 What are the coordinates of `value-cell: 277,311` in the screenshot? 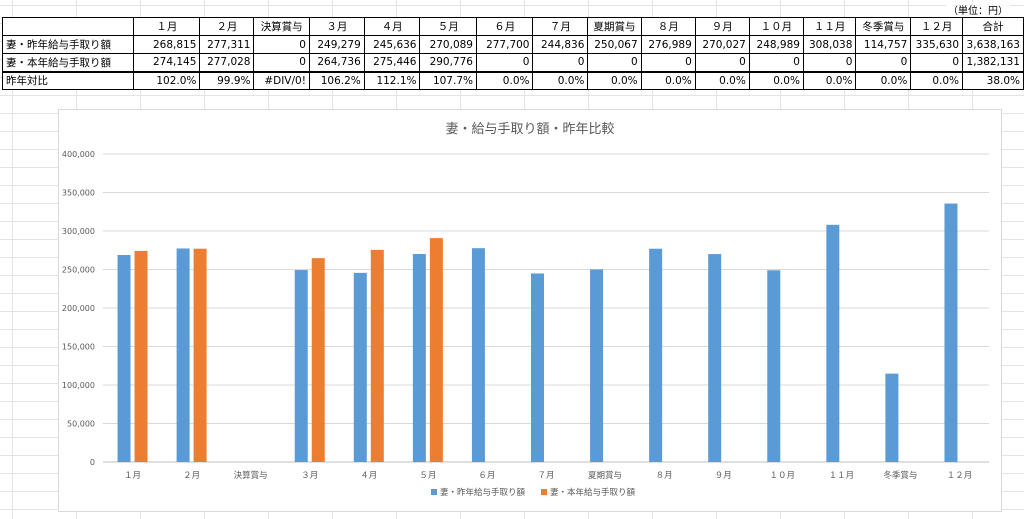 It's located at (227, 44).